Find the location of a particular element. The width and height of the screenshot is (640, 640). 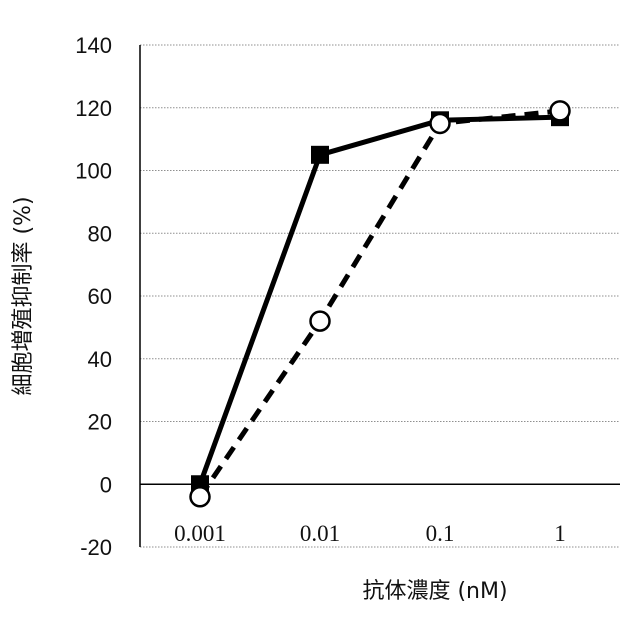

y-tick-label: 20 is located at coordinates (100, 422).